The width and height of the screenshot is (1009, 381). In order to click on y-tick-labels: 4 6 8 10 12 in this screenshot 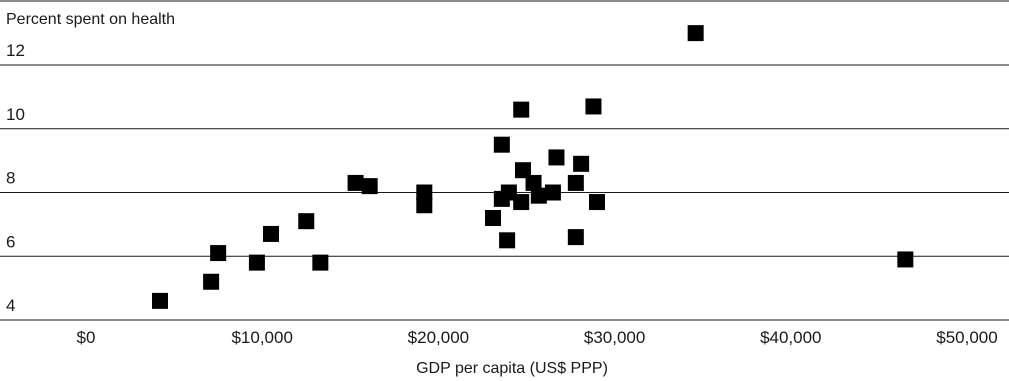, I will do `click(15, 178)`.